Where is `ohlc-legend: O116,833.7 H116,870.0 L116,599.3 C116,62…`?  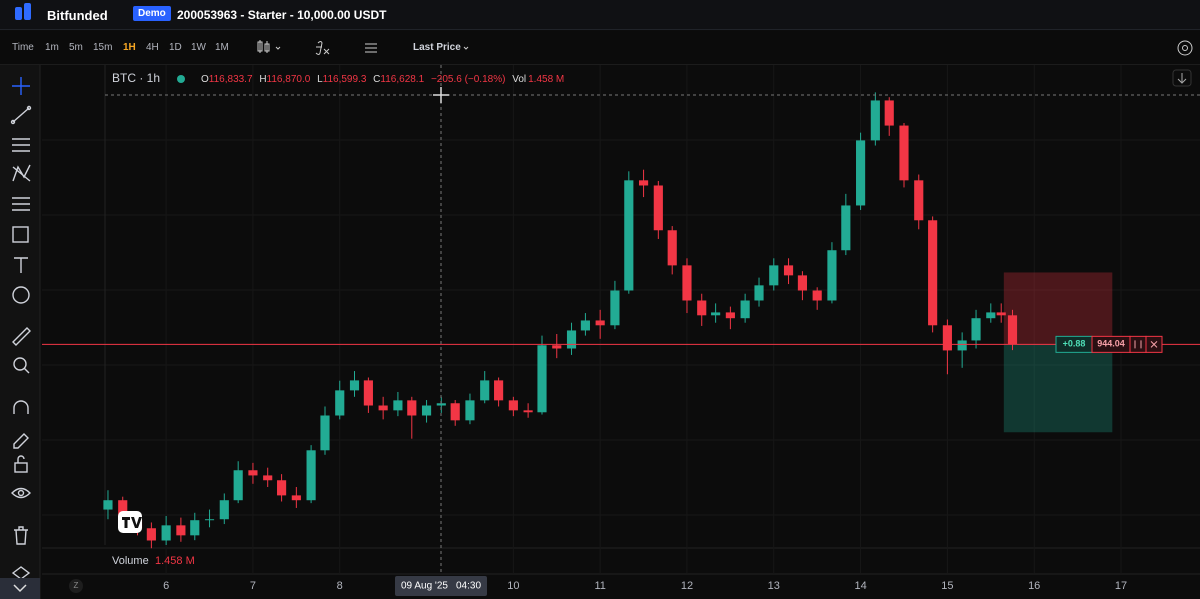
ohlc-legend: O116,833.7 H116,870.0 L116,599.3 C116,62… is located at coordinates (382, 79).